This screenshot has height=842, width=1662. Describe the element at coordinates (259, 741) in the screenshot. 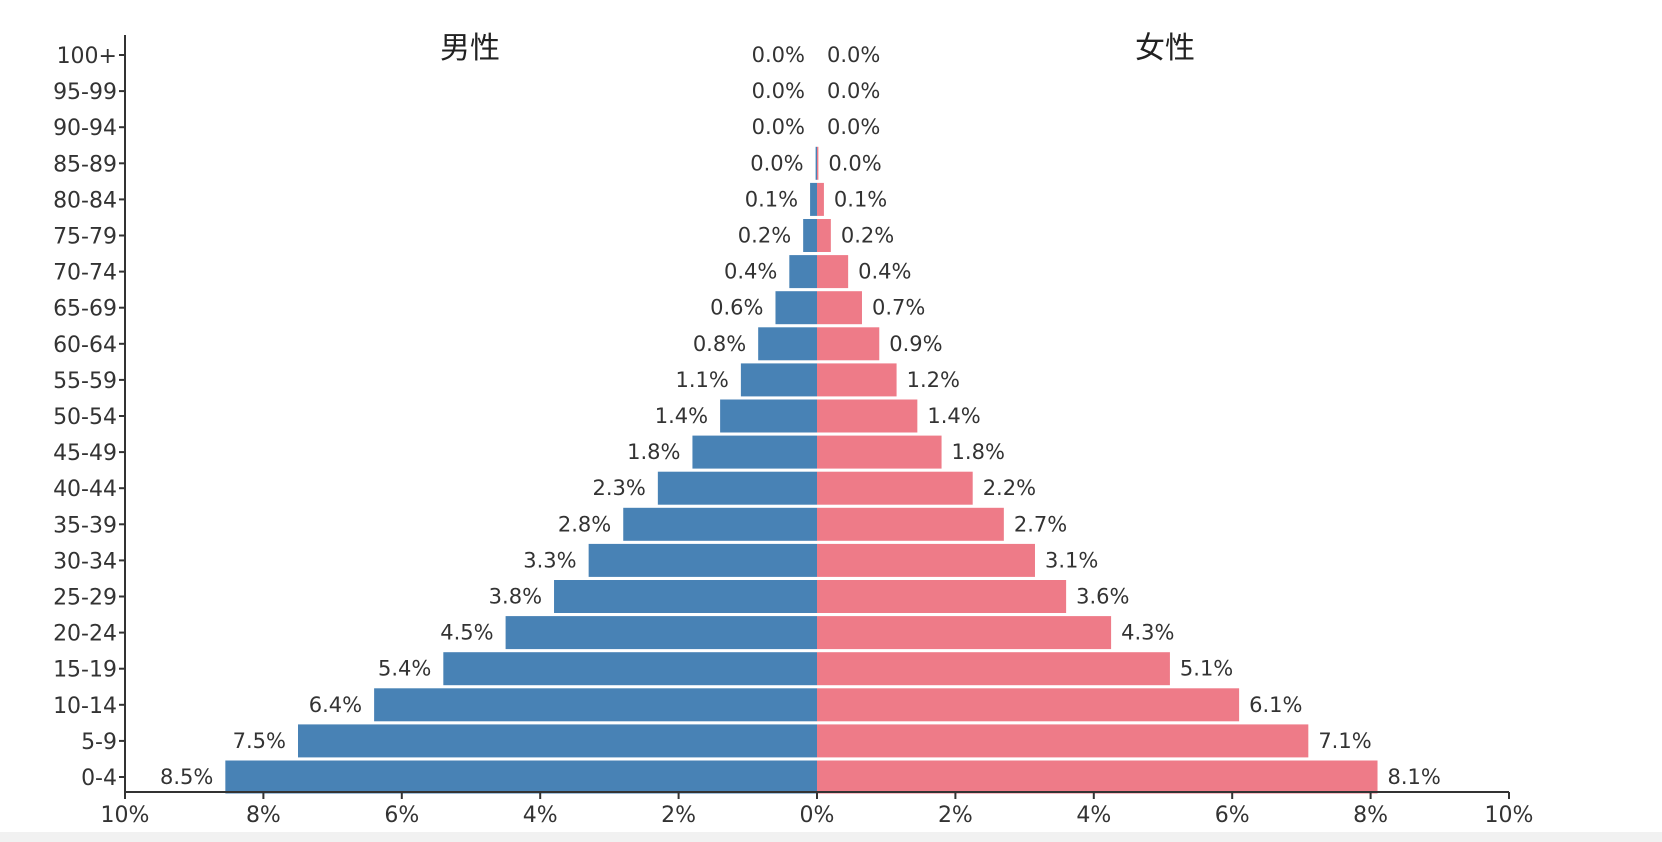

I see `male-value-label: 7.5%` at that location.